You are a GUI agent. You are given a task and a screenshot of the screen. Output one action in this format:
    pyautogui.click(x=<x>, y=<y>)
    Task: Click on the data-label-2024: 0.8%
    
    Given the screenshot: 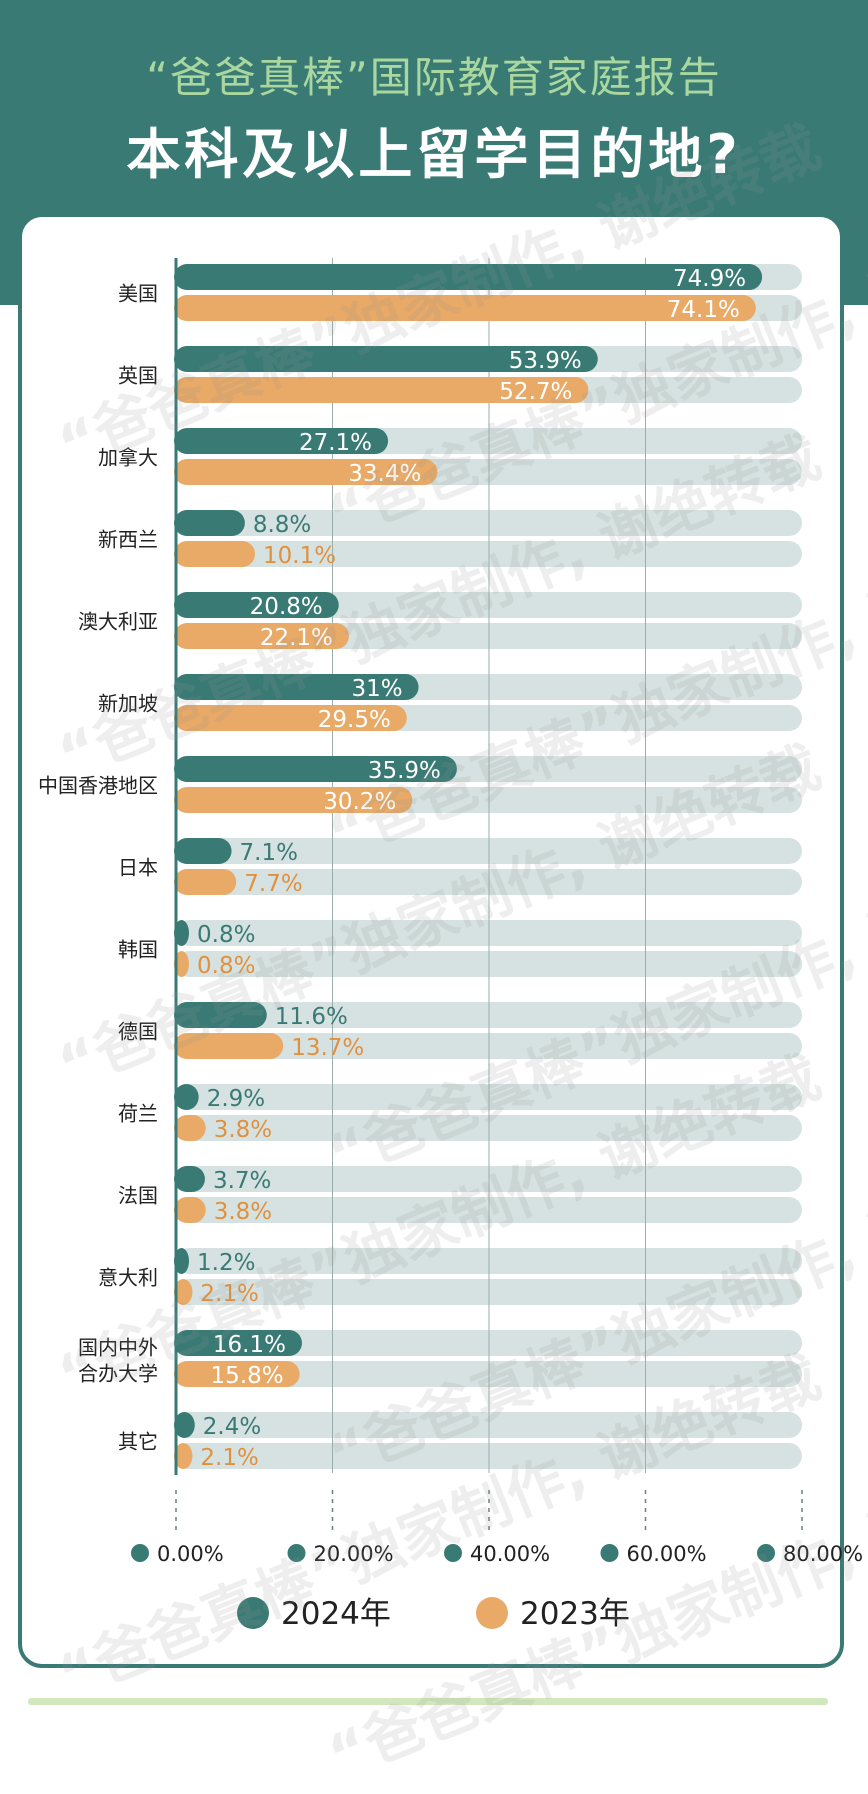 What is the action you would take?
    pyautogui.click(x=226, y=935)
    